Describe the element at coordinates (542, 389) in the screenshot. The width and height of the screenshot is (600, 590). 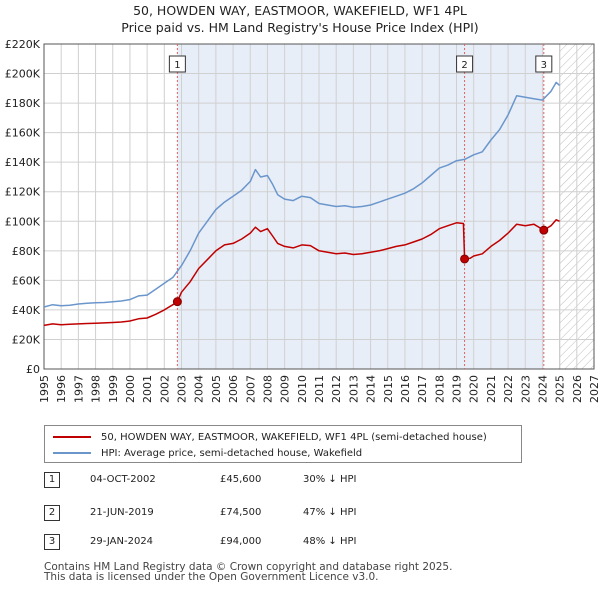
I see `x-tick-label: 2024` at that location.